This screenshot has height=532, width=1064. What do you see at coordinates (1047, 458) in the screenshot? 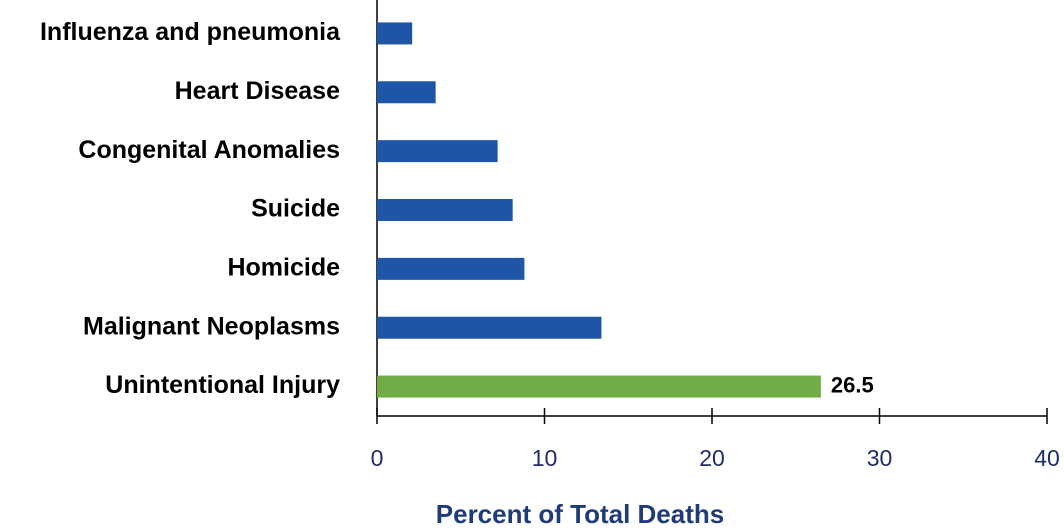
I see `x-tick-label: 40` at bounding box center [1047, 458].